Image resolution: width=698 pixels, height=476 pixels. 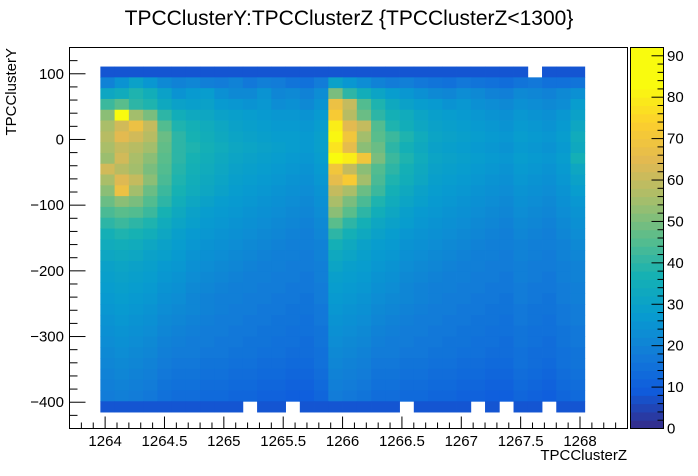 I want to click on colorbar-tick-label: 70, so click(x=675, y=139).